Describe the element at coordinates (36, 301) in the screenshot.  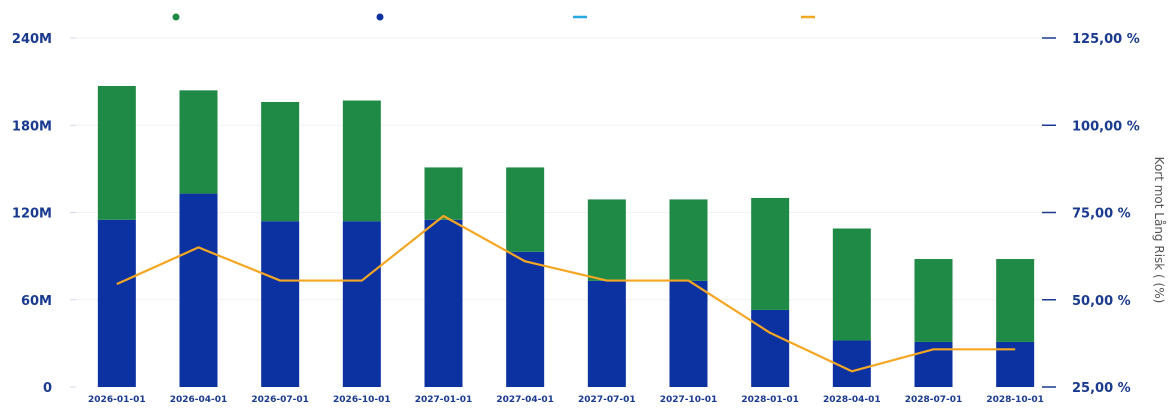
I see `left-tick-label: 60M` at that location.